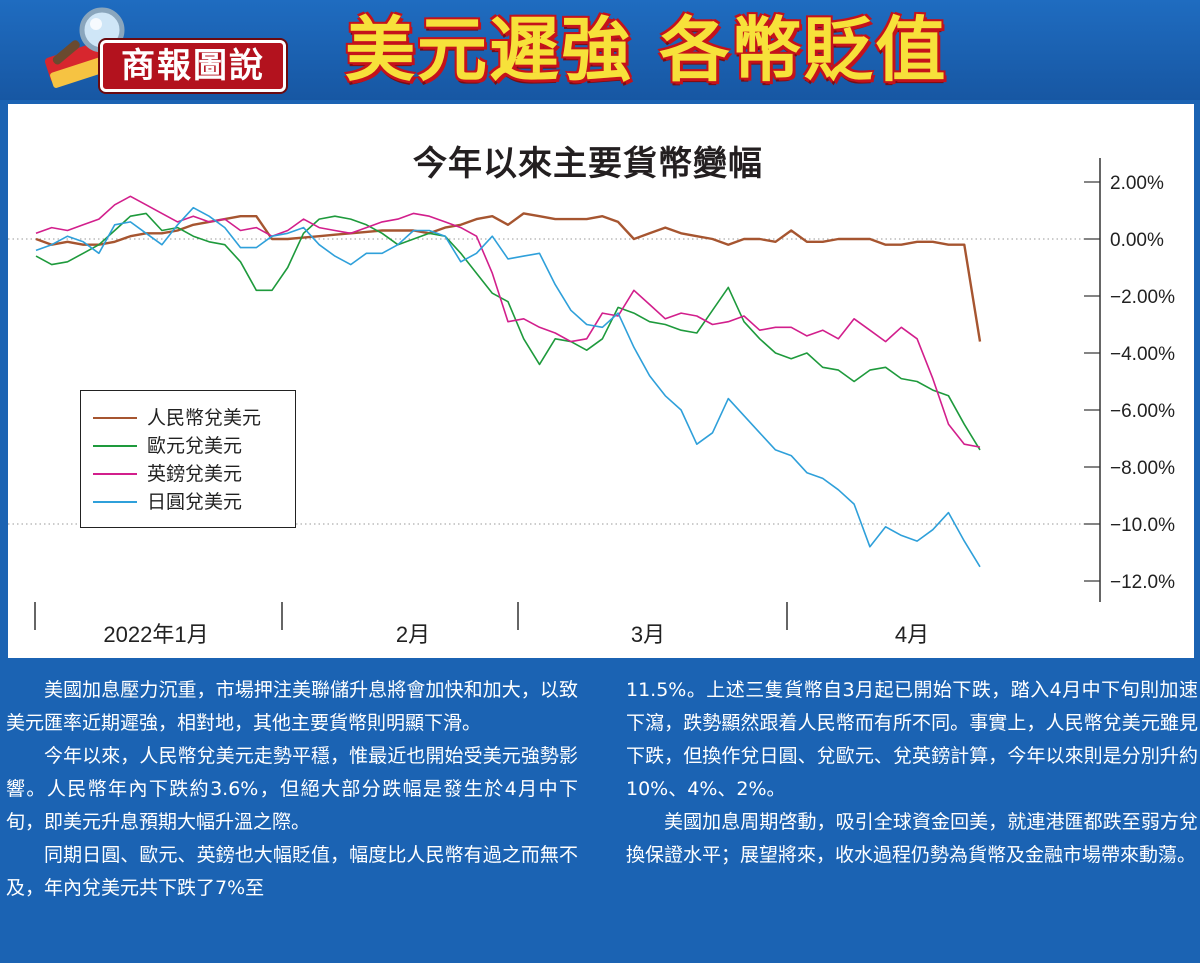  I want to click on y-tick-label: −4.00%, so click(1142, 354).